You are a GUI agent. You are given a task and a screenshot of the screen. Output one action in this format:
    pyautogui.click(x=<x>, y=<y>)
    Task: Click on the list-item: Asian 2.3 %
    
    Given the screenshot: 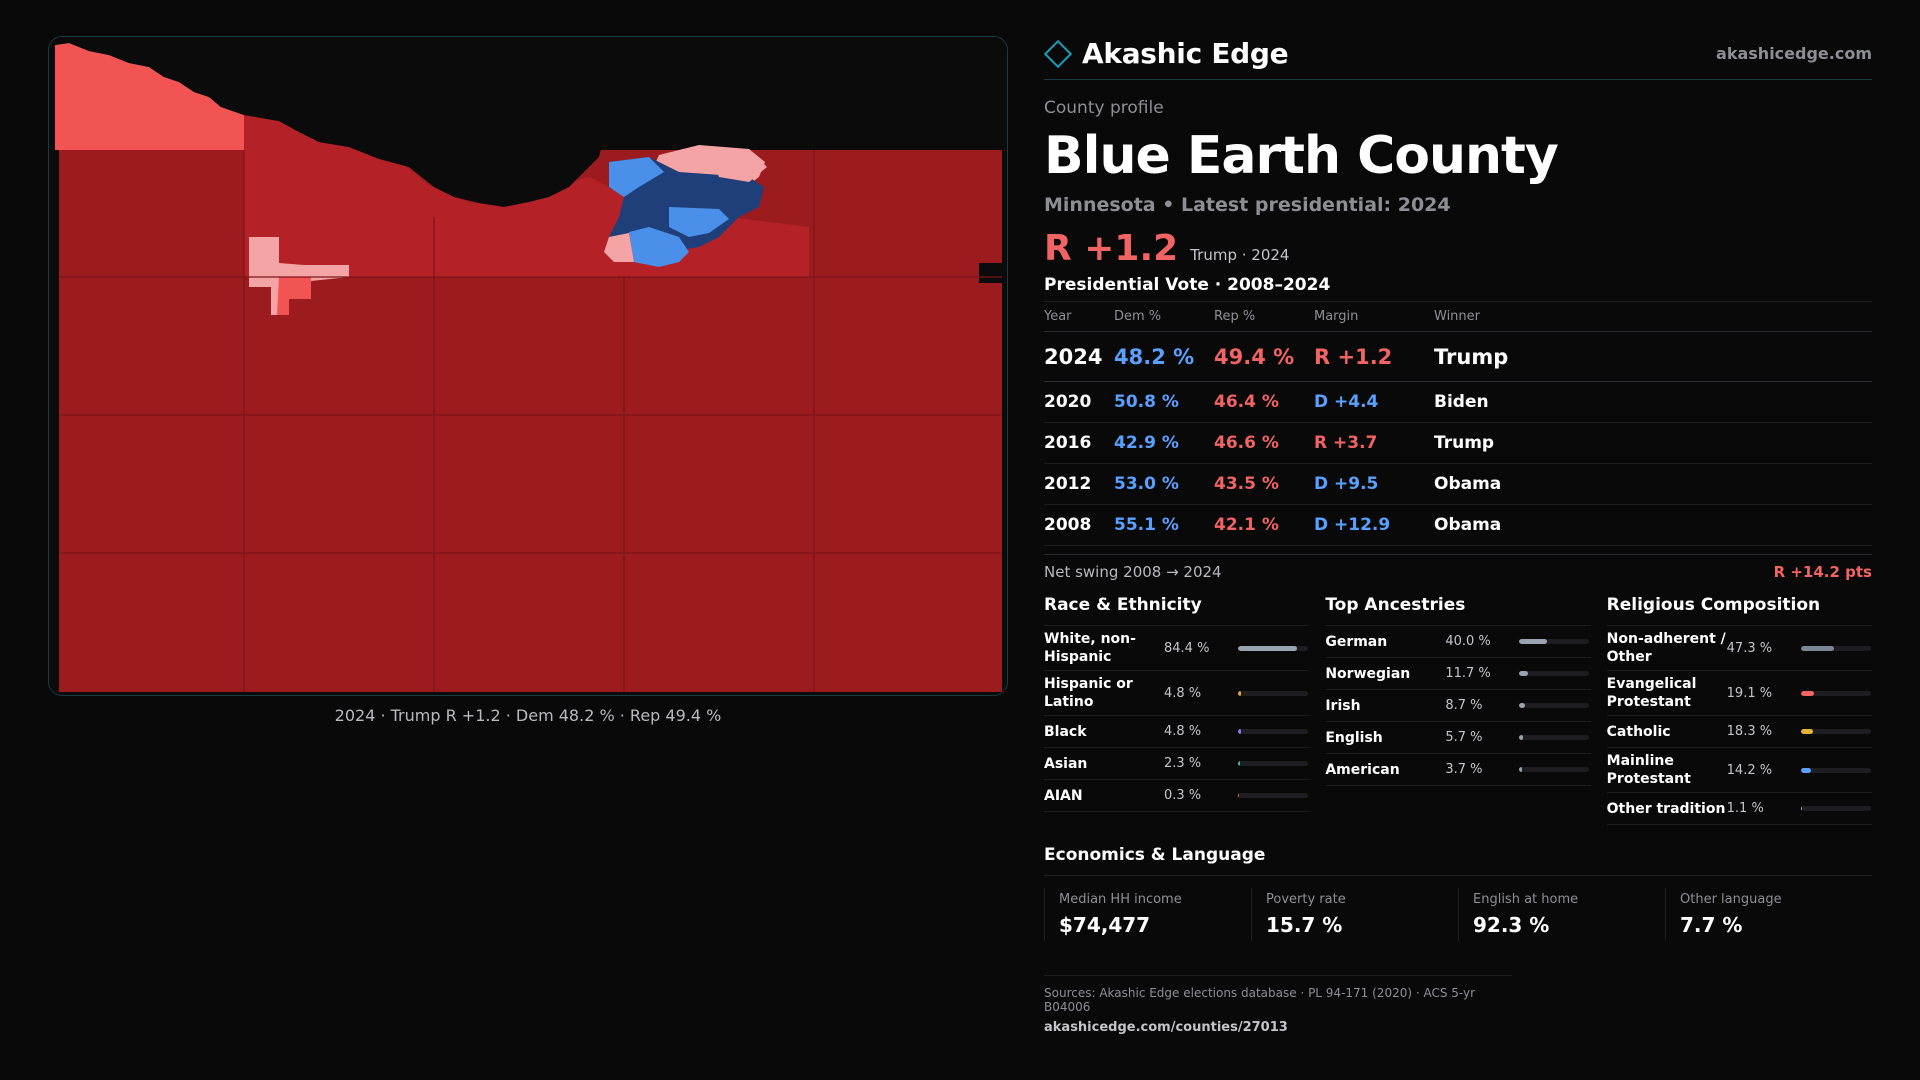 What is the action you would take?
    pyautogui.click(x=1177, y=764)
    